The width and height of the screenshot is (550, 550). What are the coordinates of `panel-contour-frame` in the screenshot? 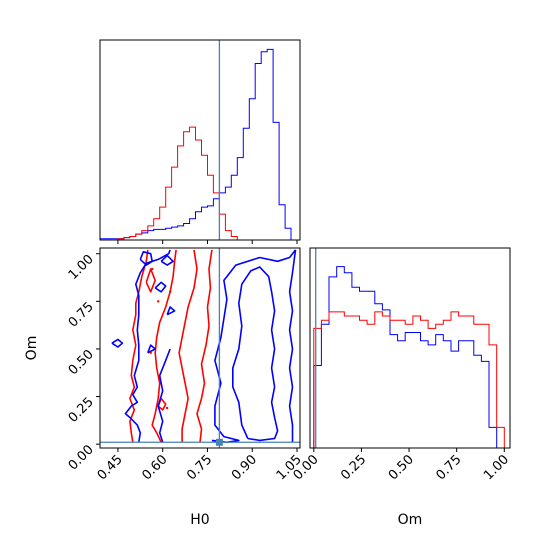 It's located at (200, 348).